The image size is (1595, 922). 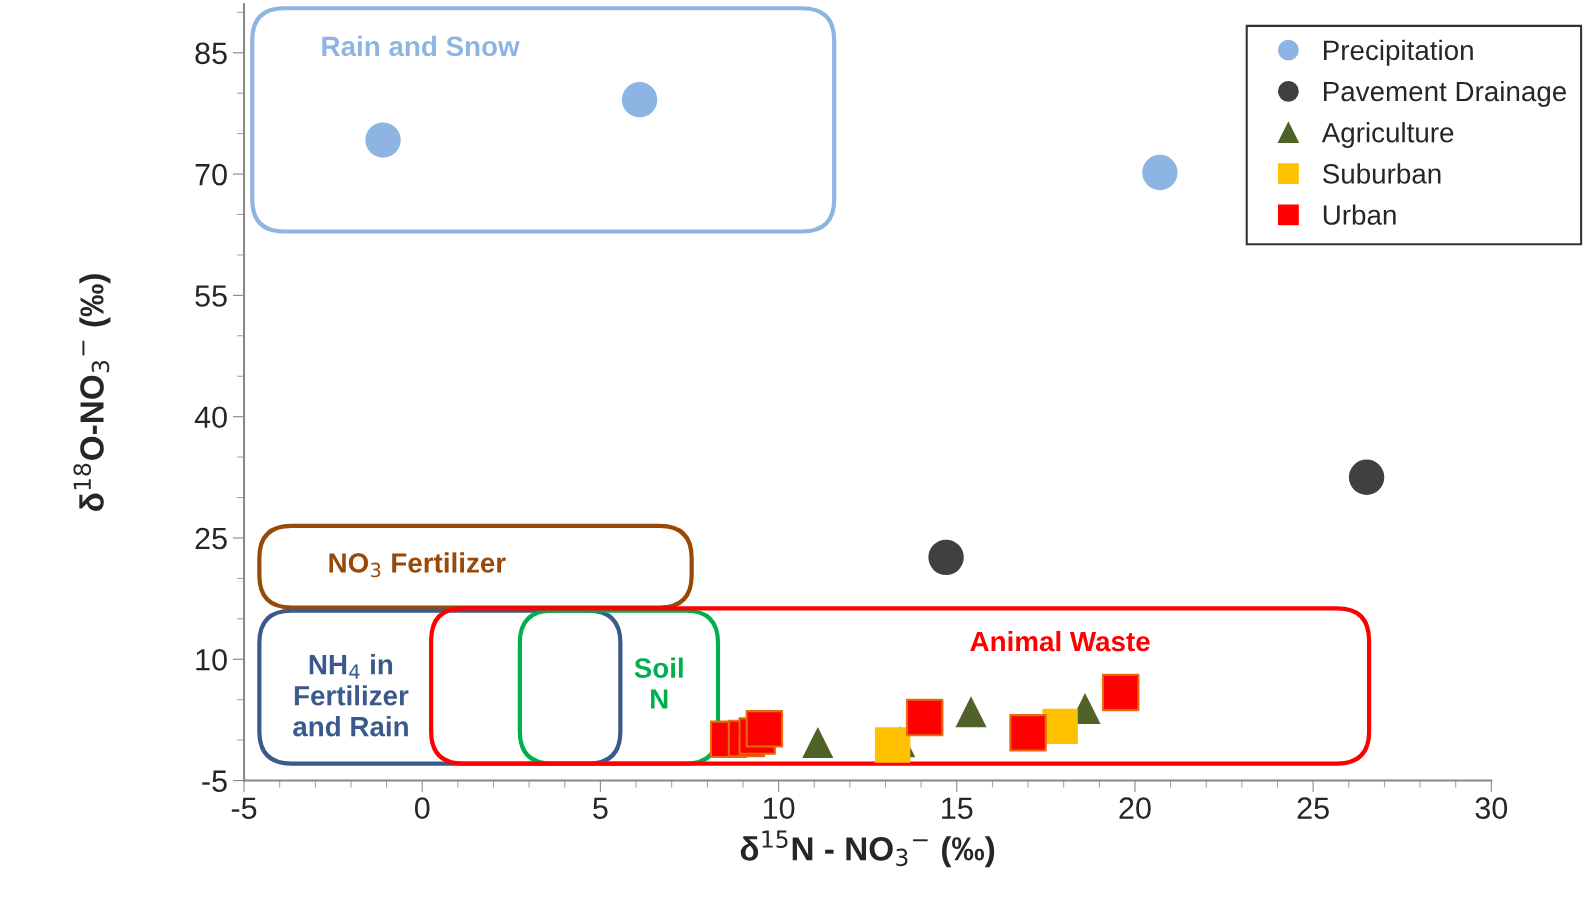 I want to click on annotation: Animal Waste, so click(x=1060, y=641).